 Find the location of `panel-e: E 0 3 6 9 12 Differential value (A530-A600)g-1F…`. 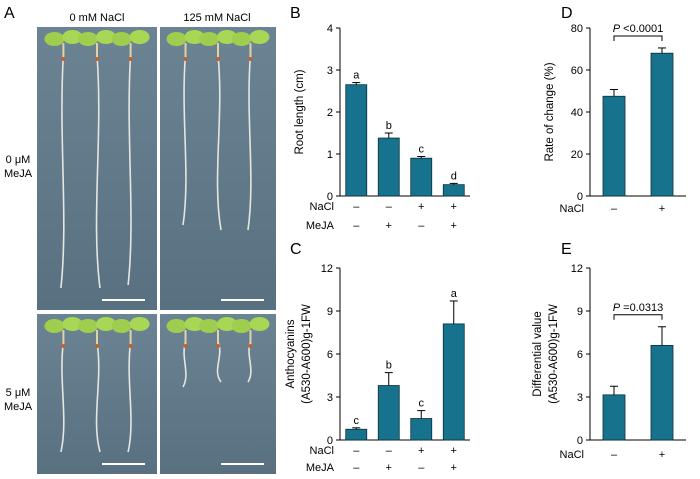

panel-e: E 0 3 6 9 12 Differential value (A530-A600)g-1F… is located at coordinates (609, 351).